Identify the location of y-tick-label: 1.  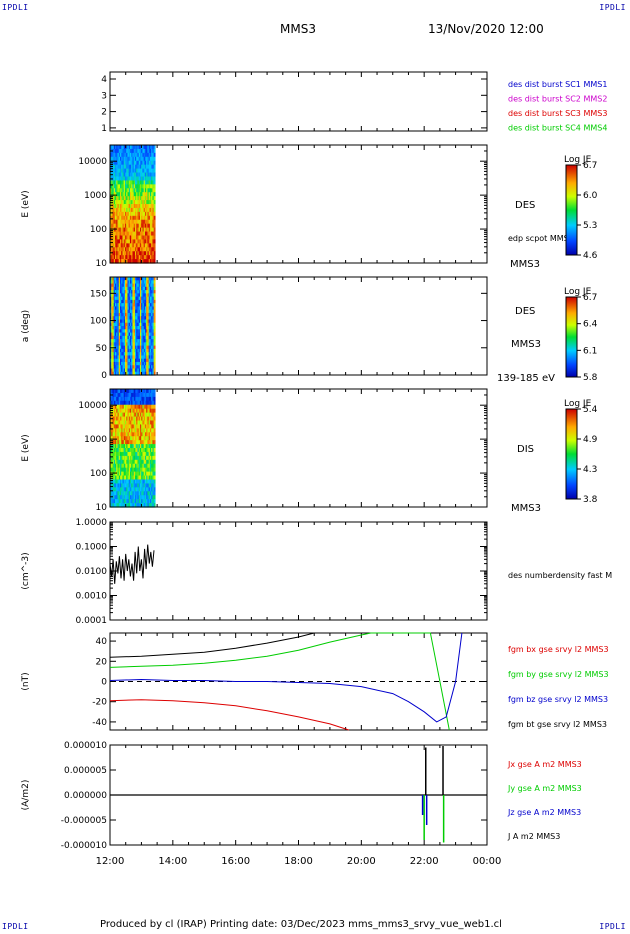
(104, 129).